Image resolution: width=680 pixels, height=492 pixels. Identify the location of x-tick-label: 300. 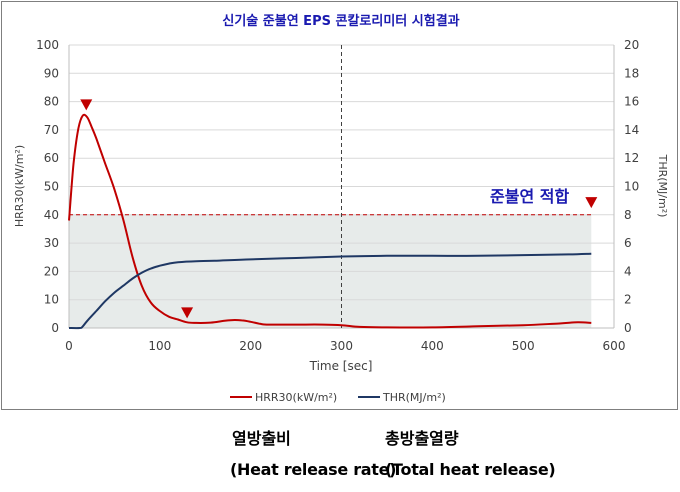
(341, 346).